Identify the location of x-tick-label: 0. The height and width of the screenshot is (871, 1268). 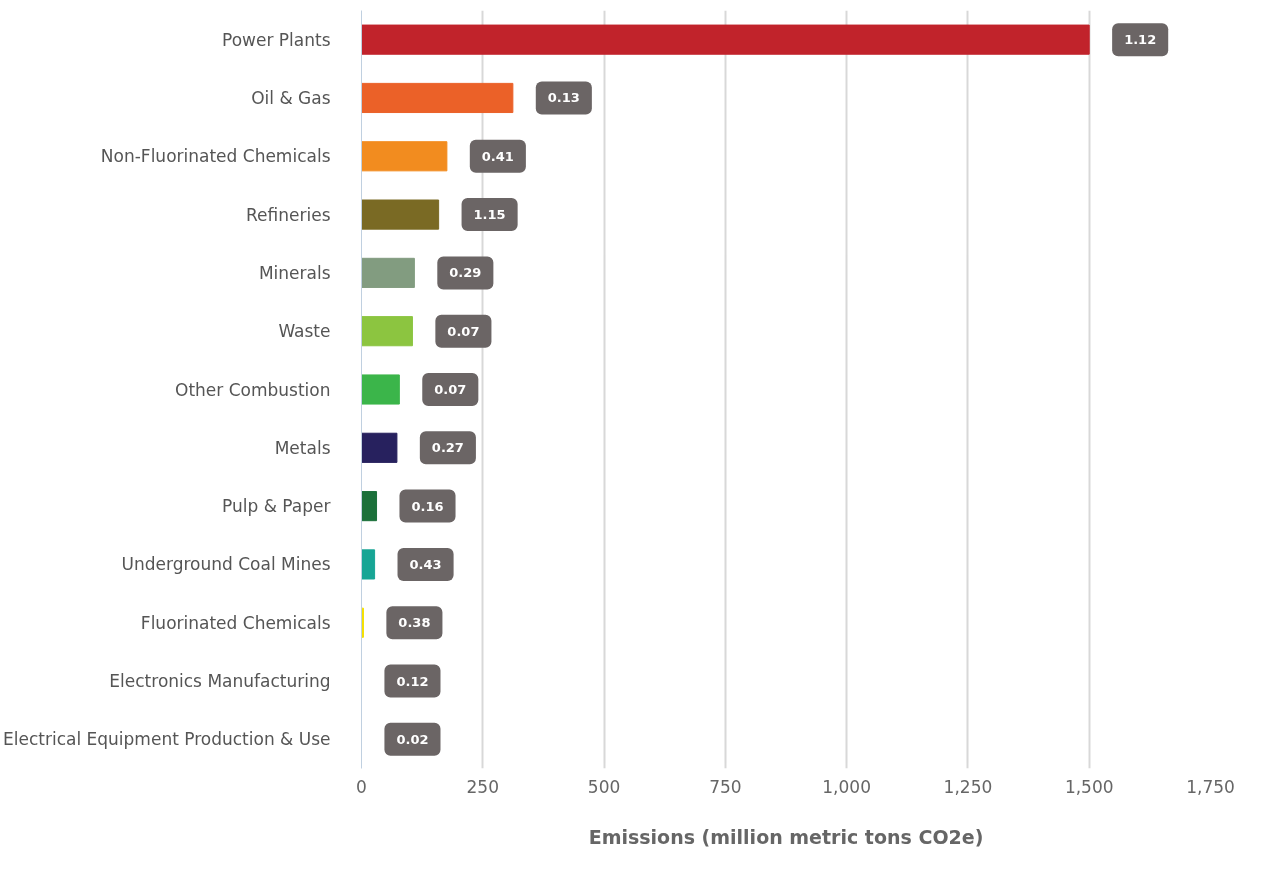
(361, 786).